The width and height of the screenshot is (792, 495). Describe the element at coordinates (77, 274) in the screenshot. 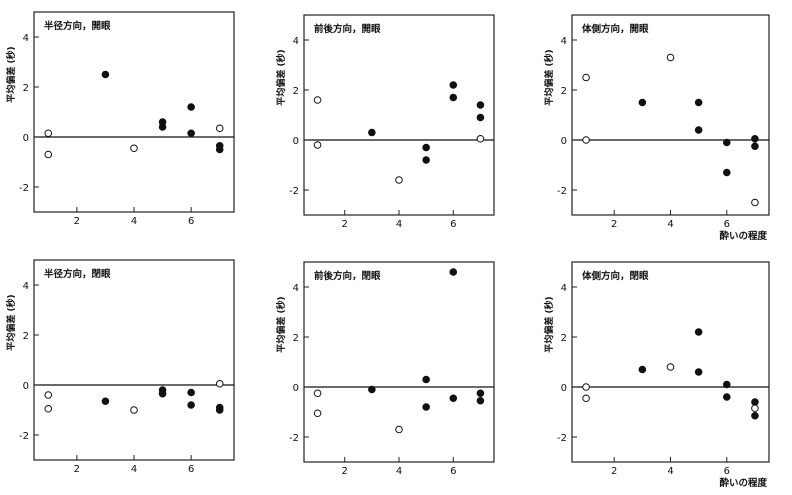

I see `chart-title: 半径方向，閉眼` at that location.